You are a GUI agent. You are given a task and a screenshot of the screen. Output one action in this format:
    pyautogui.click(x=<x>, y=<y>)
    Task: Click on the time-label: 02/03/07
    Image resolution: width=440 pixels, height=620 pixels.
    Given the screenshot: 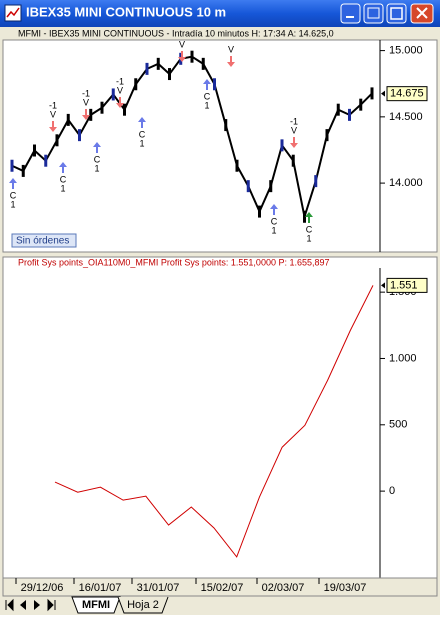 What is the action you would take?
    pyautogui.click(x=283, y=588)
    